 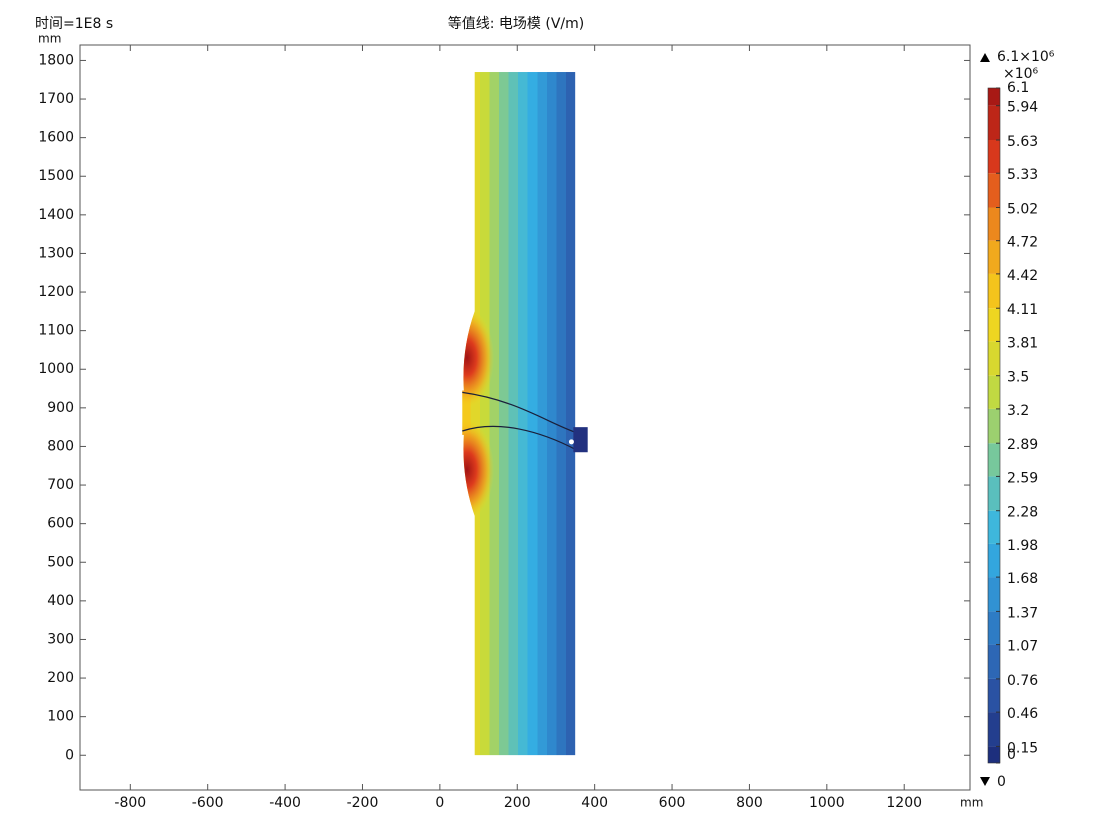 What do you see at coordinates (1022, 445) in the screenshot?
I see `colorbar-tick-label: 2.89` at bounding box center [1022, 445].